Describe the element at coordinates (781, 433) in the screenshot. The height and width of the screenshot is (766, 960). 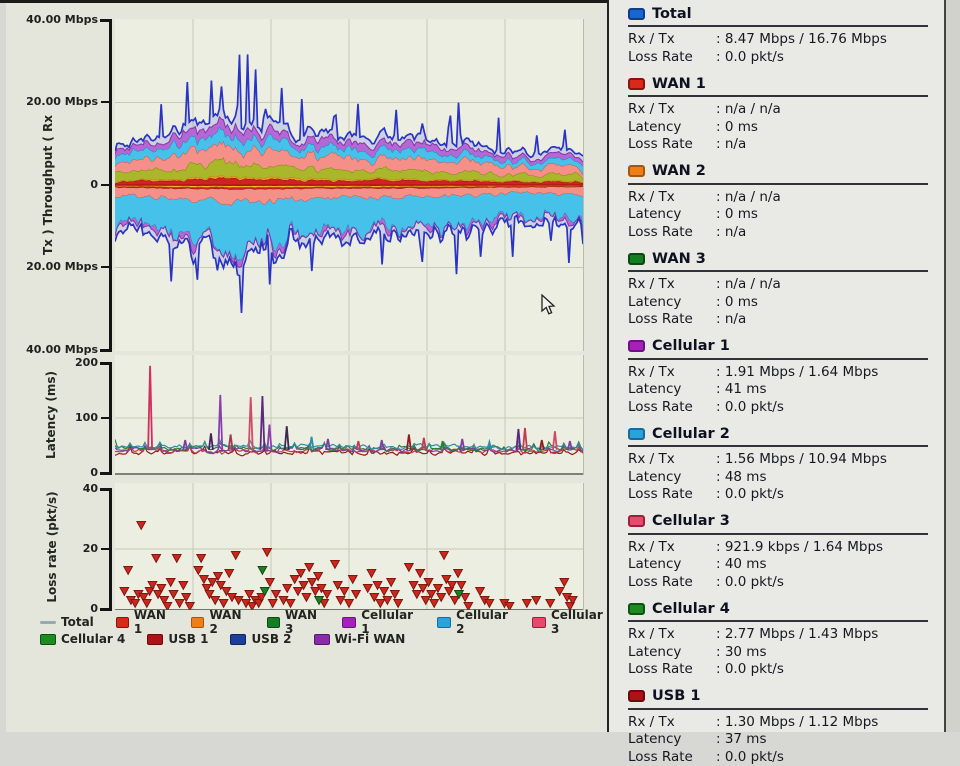
I see `section-header: Cellular 2` at that location.